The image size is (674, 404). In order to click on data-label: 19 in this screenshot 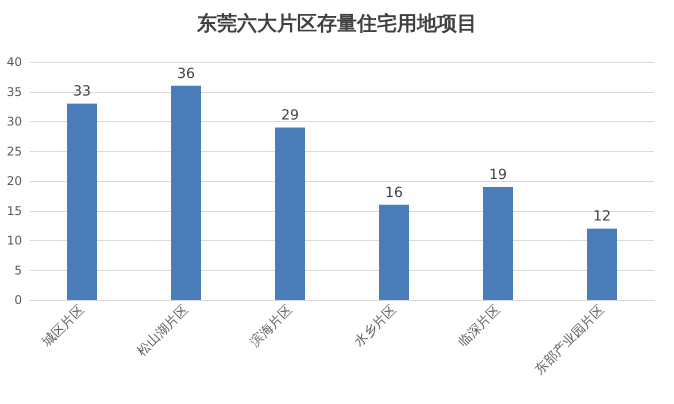, I will do `click(498, 174)`.